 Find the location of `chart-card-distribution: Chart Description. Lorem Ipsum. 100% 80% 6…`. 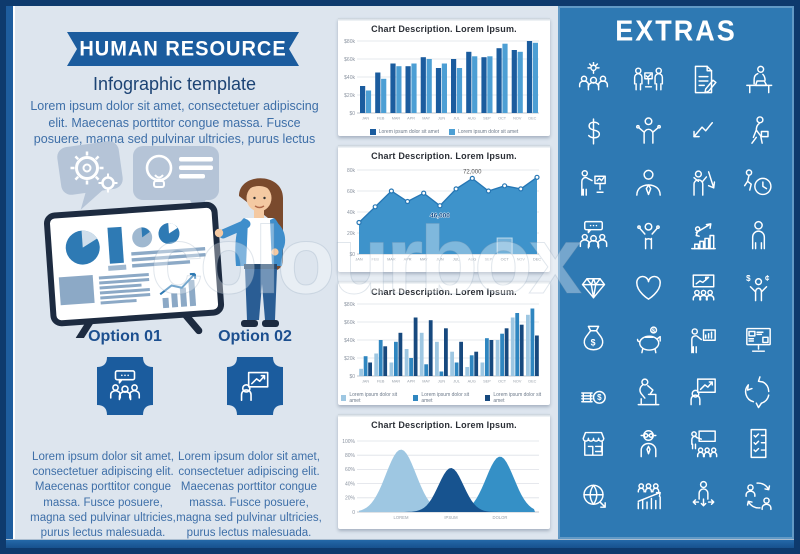

chart-card-distribution: Chart Description. Lorem Ipsum. 100% 80% 6… is located at coordinates (444, 471).